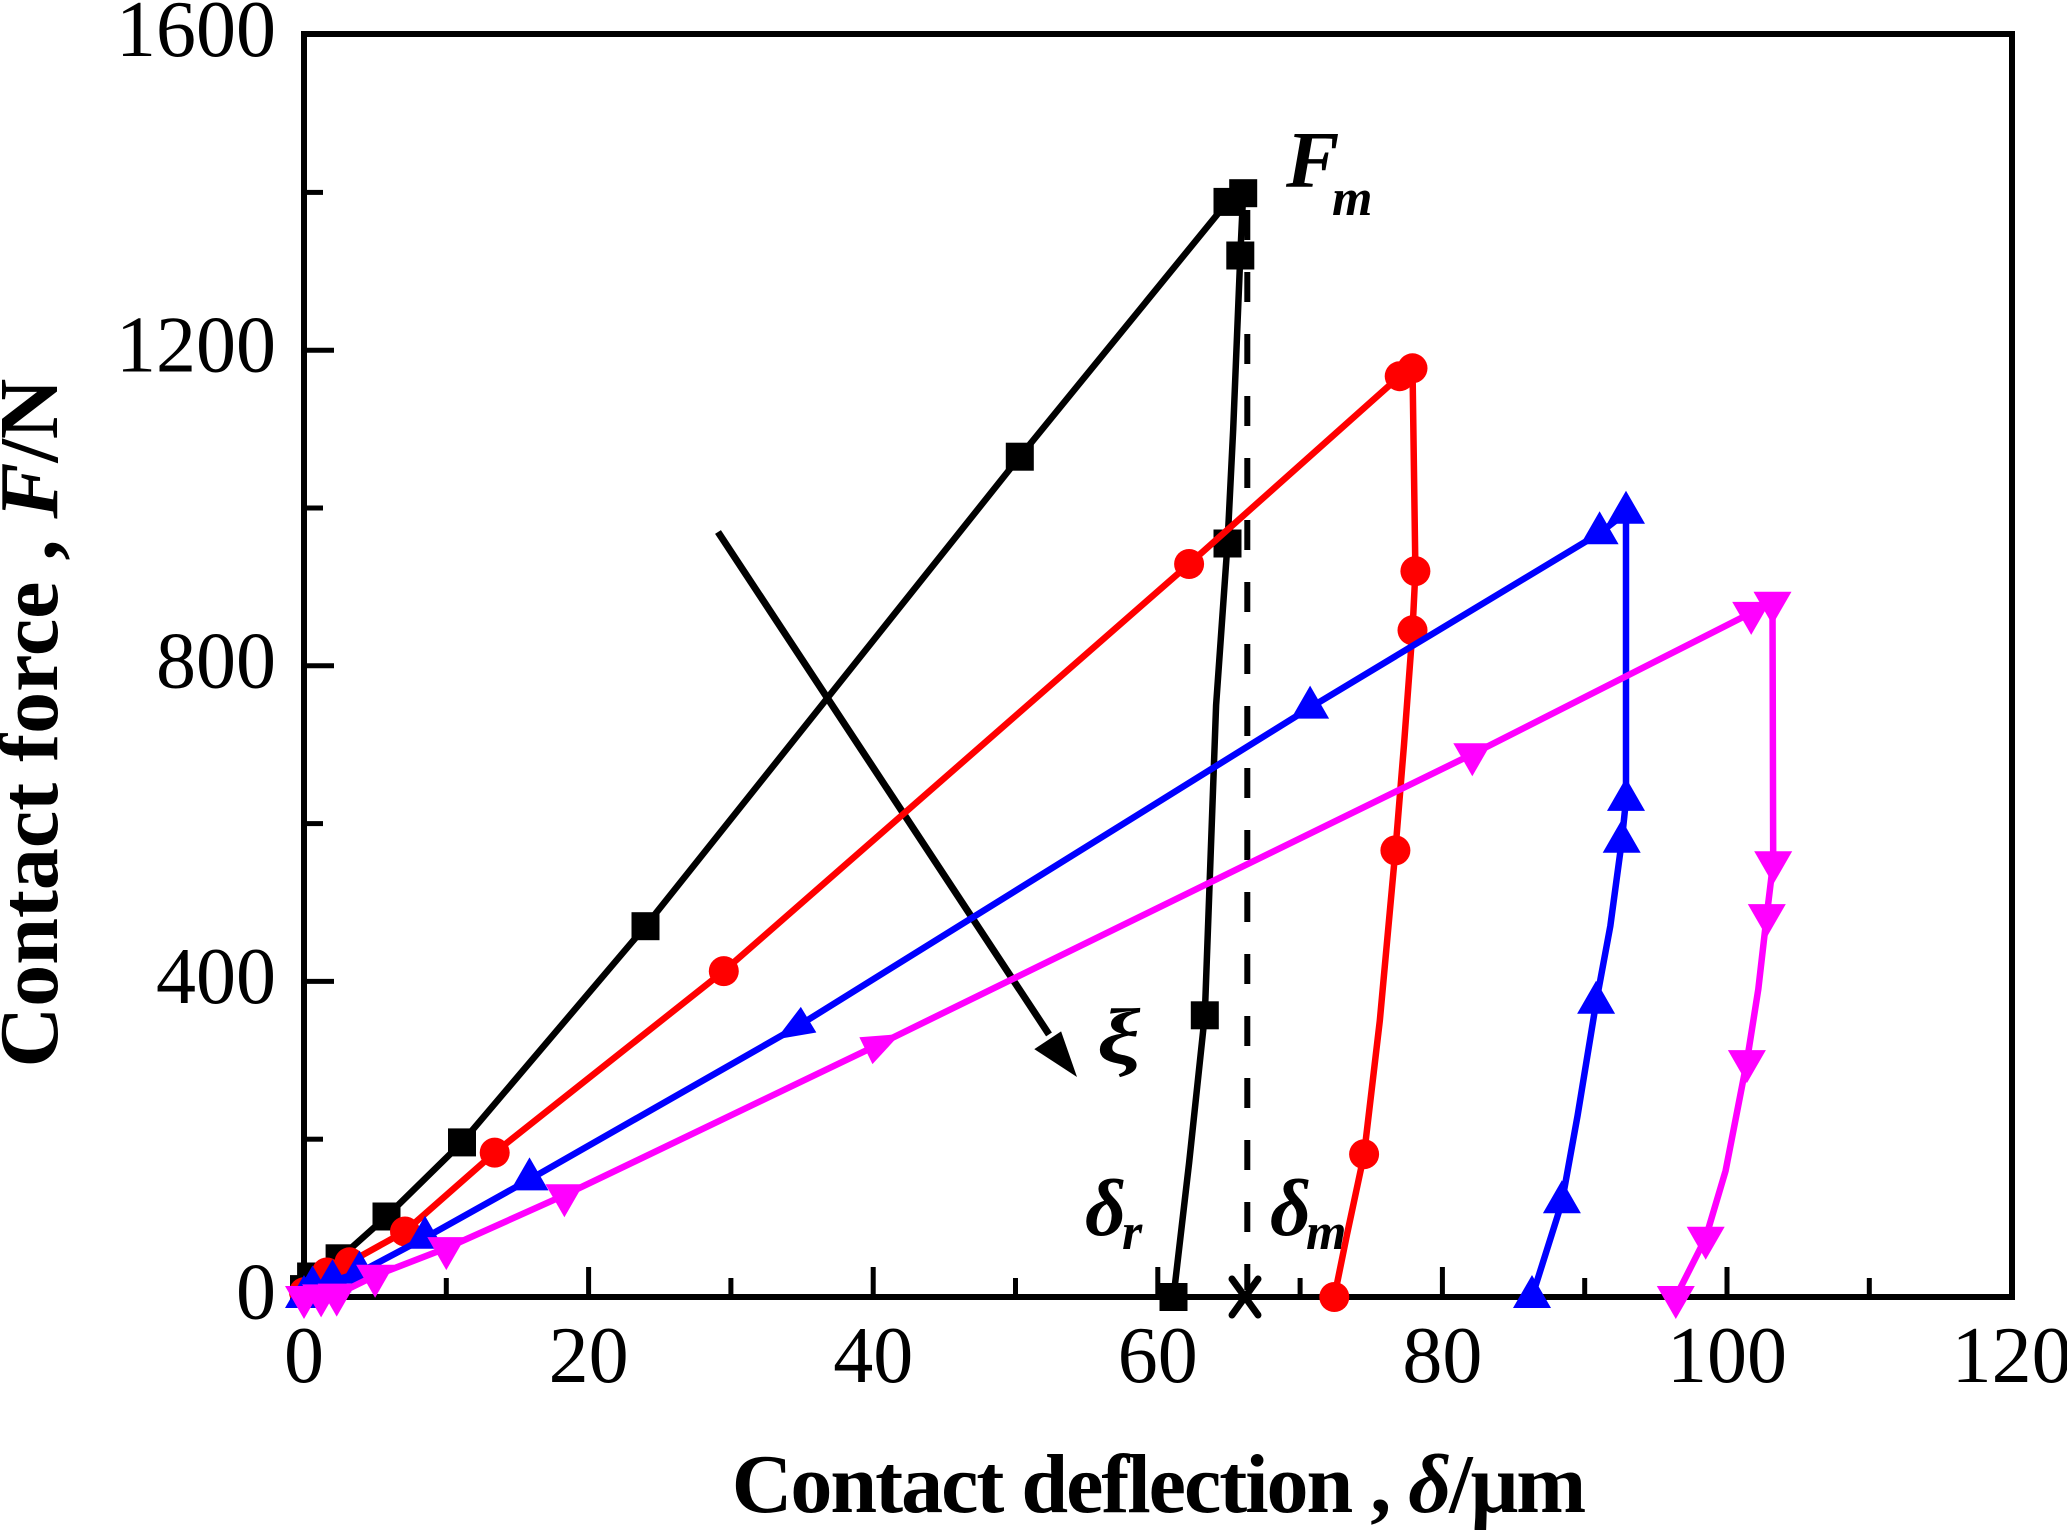 Image resolution: width=2067 pixels, height=1533 pixels. What do you see at coordinates (196, 346) in the screenshot?
I see `svg-text: 1200` at bounding box center [196, 346].